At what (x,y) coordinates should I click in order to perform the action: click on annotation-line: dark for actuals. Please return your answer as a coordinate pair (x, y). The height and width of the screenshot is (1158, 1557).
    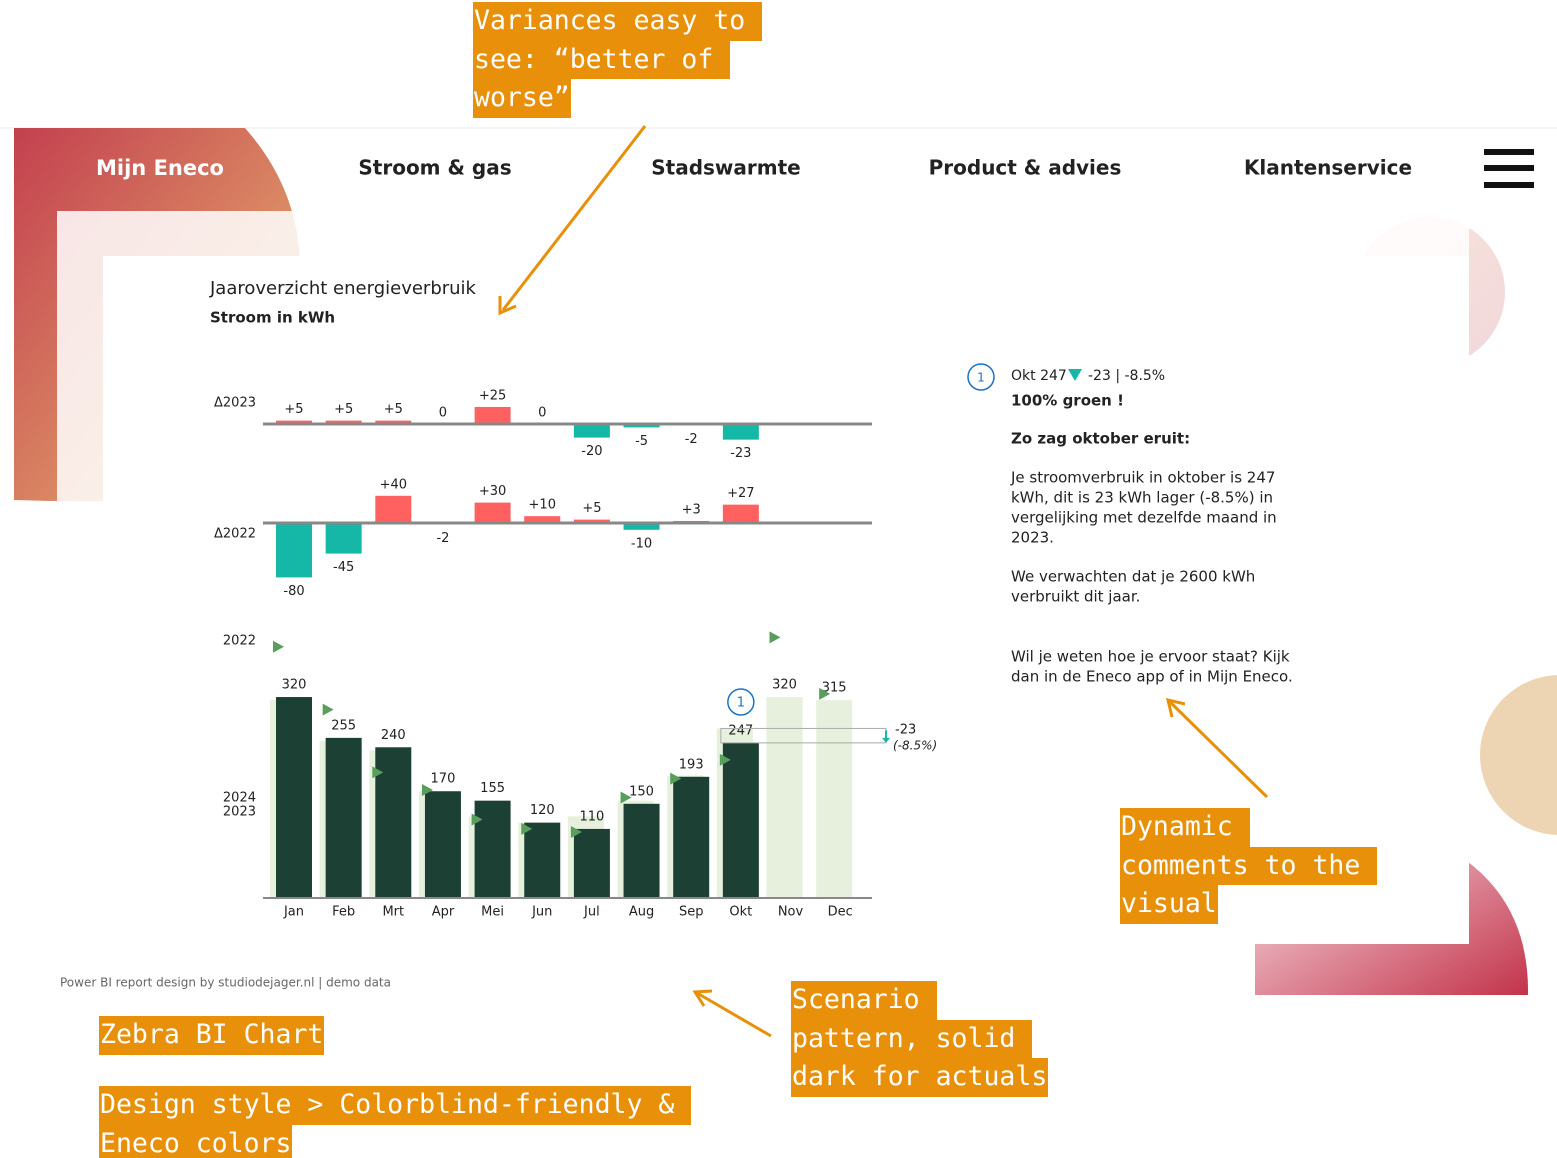
    Looking at the image, I should click on (920, 1077).